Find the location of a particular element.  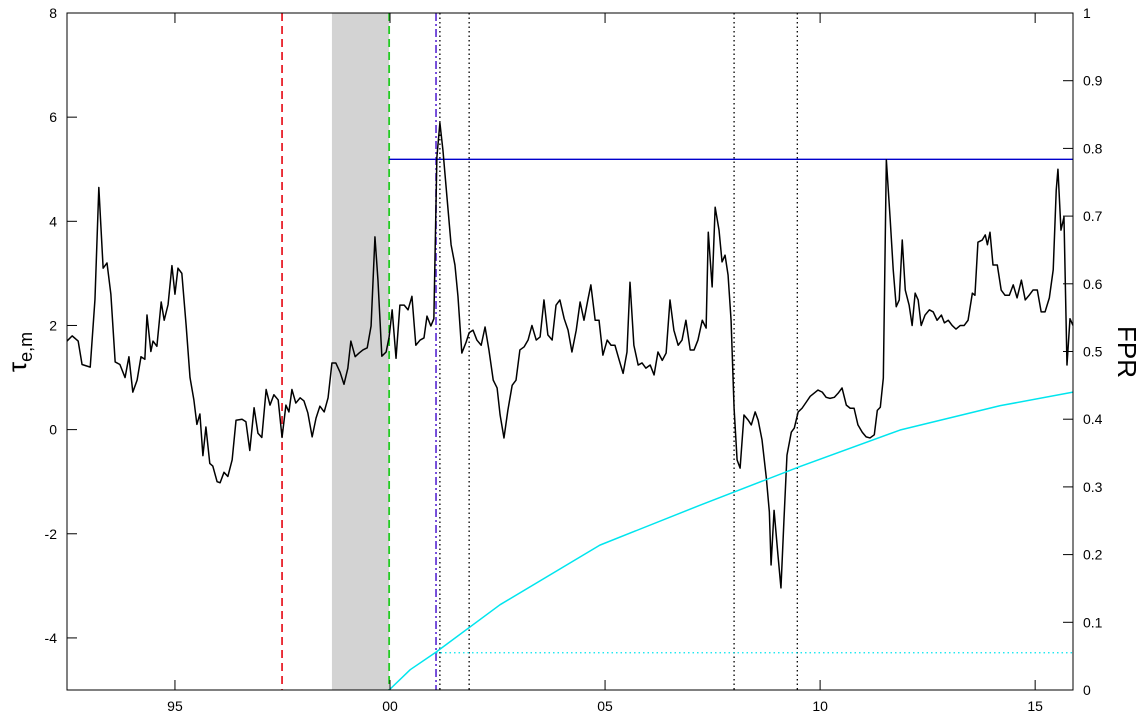

y-tick-label: 4 is located at coordinates (53, 221).